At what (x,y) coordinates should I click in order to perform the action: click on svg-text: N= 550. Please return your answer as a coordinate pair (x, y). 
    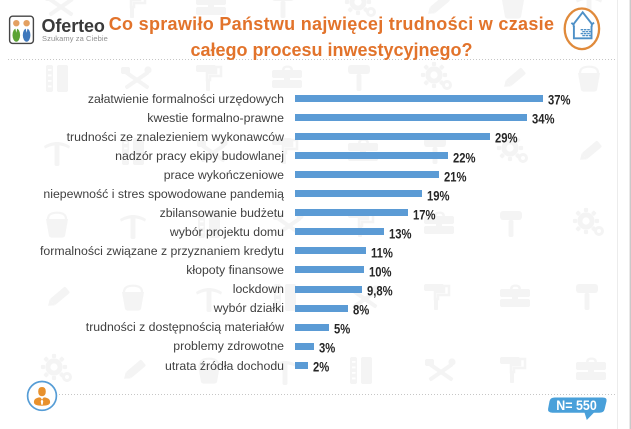
    Looking at the image, I should click on (576, 405).